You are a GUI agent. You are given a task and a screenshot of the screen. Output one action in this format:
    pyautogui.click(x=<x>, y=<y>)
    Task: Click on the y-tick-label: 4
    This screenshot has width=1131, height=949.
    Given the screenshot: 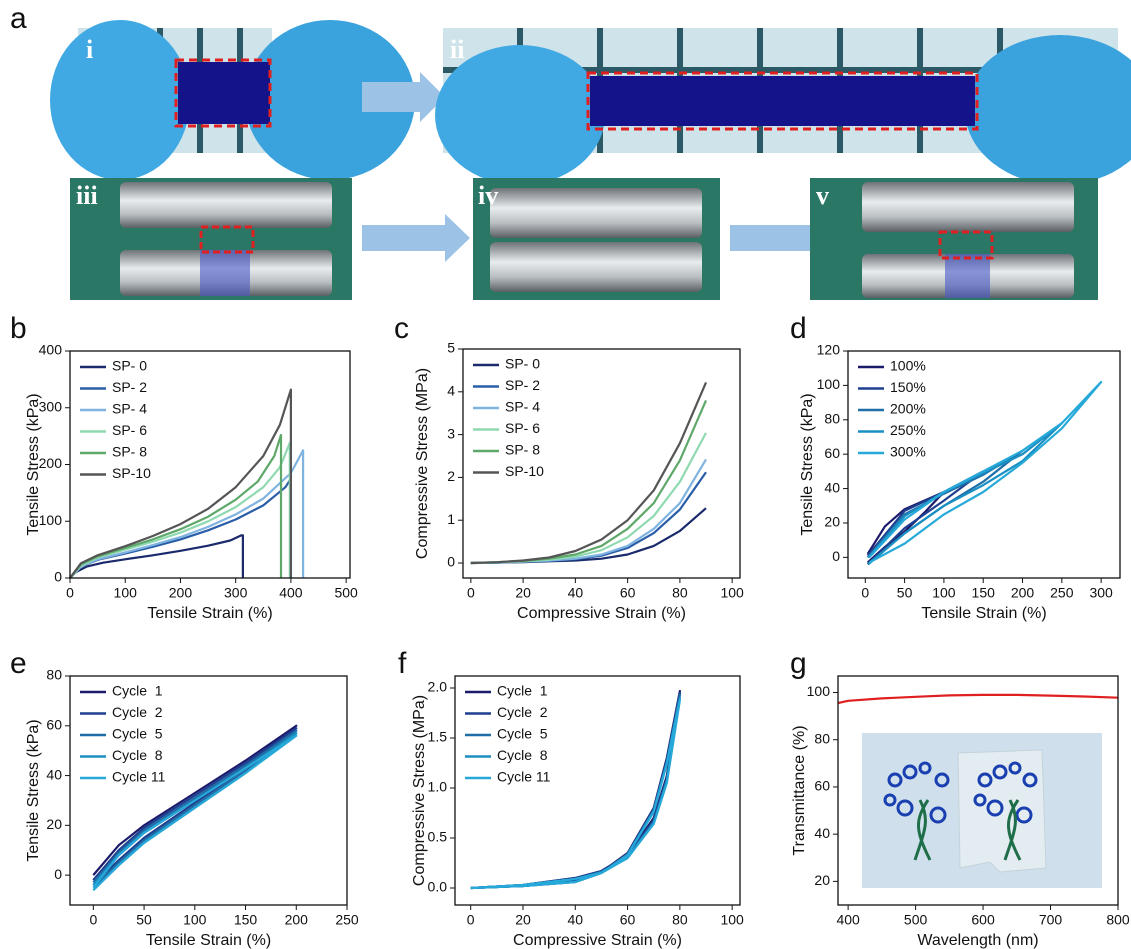 What is the action you would take?
    pyautogui.click(x=451, y=391)
    